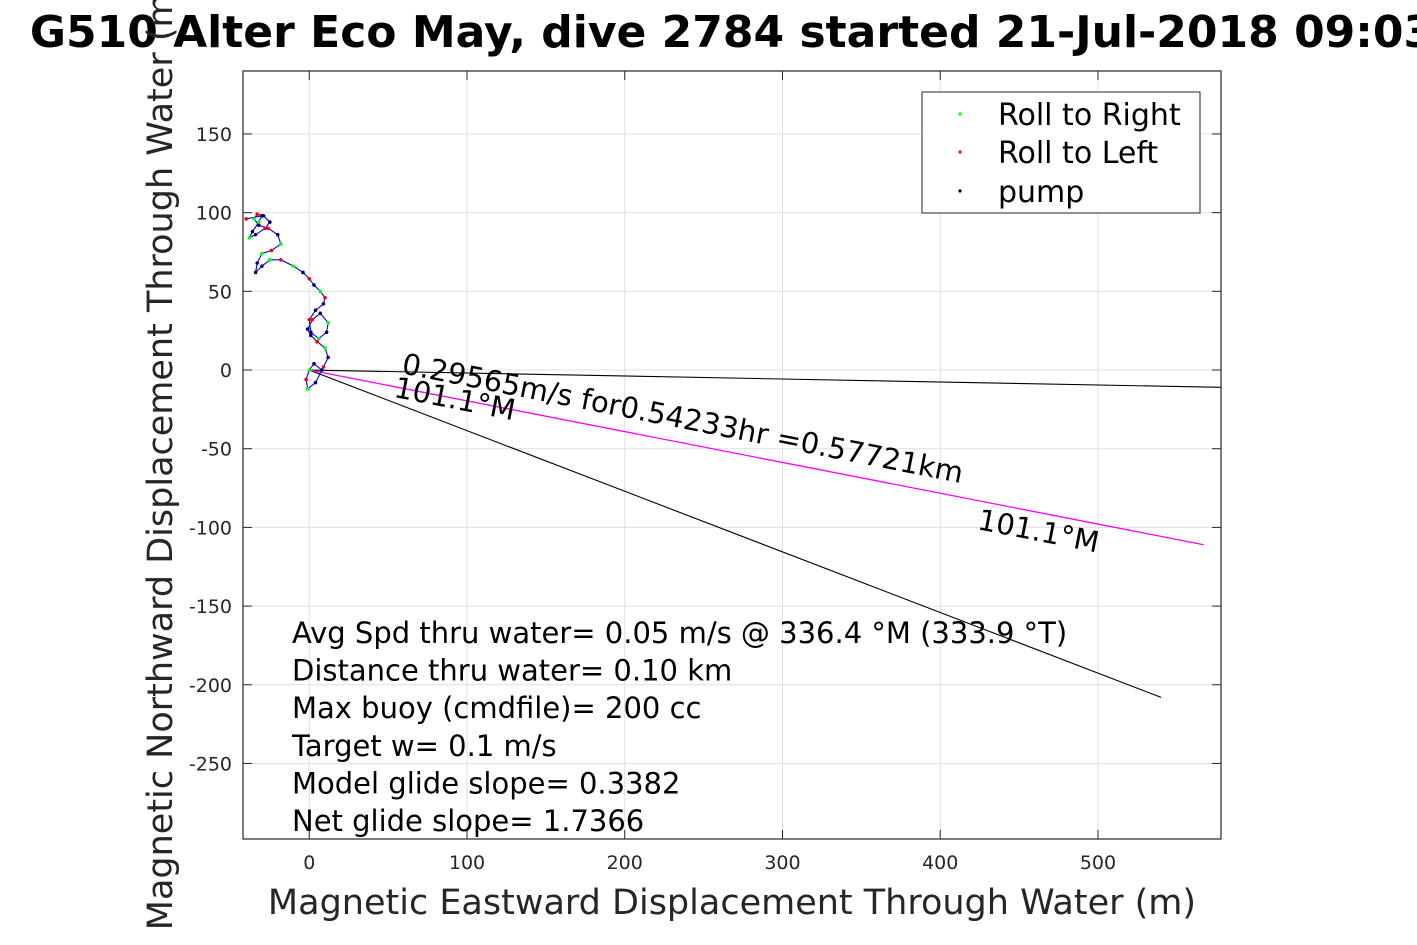 The height and width of the screenshot is (945, 1417). What do you see at coordinates (782, 863) in the screenshot?
I see `x-tick-label: 300` at bounding box center [782, 863].